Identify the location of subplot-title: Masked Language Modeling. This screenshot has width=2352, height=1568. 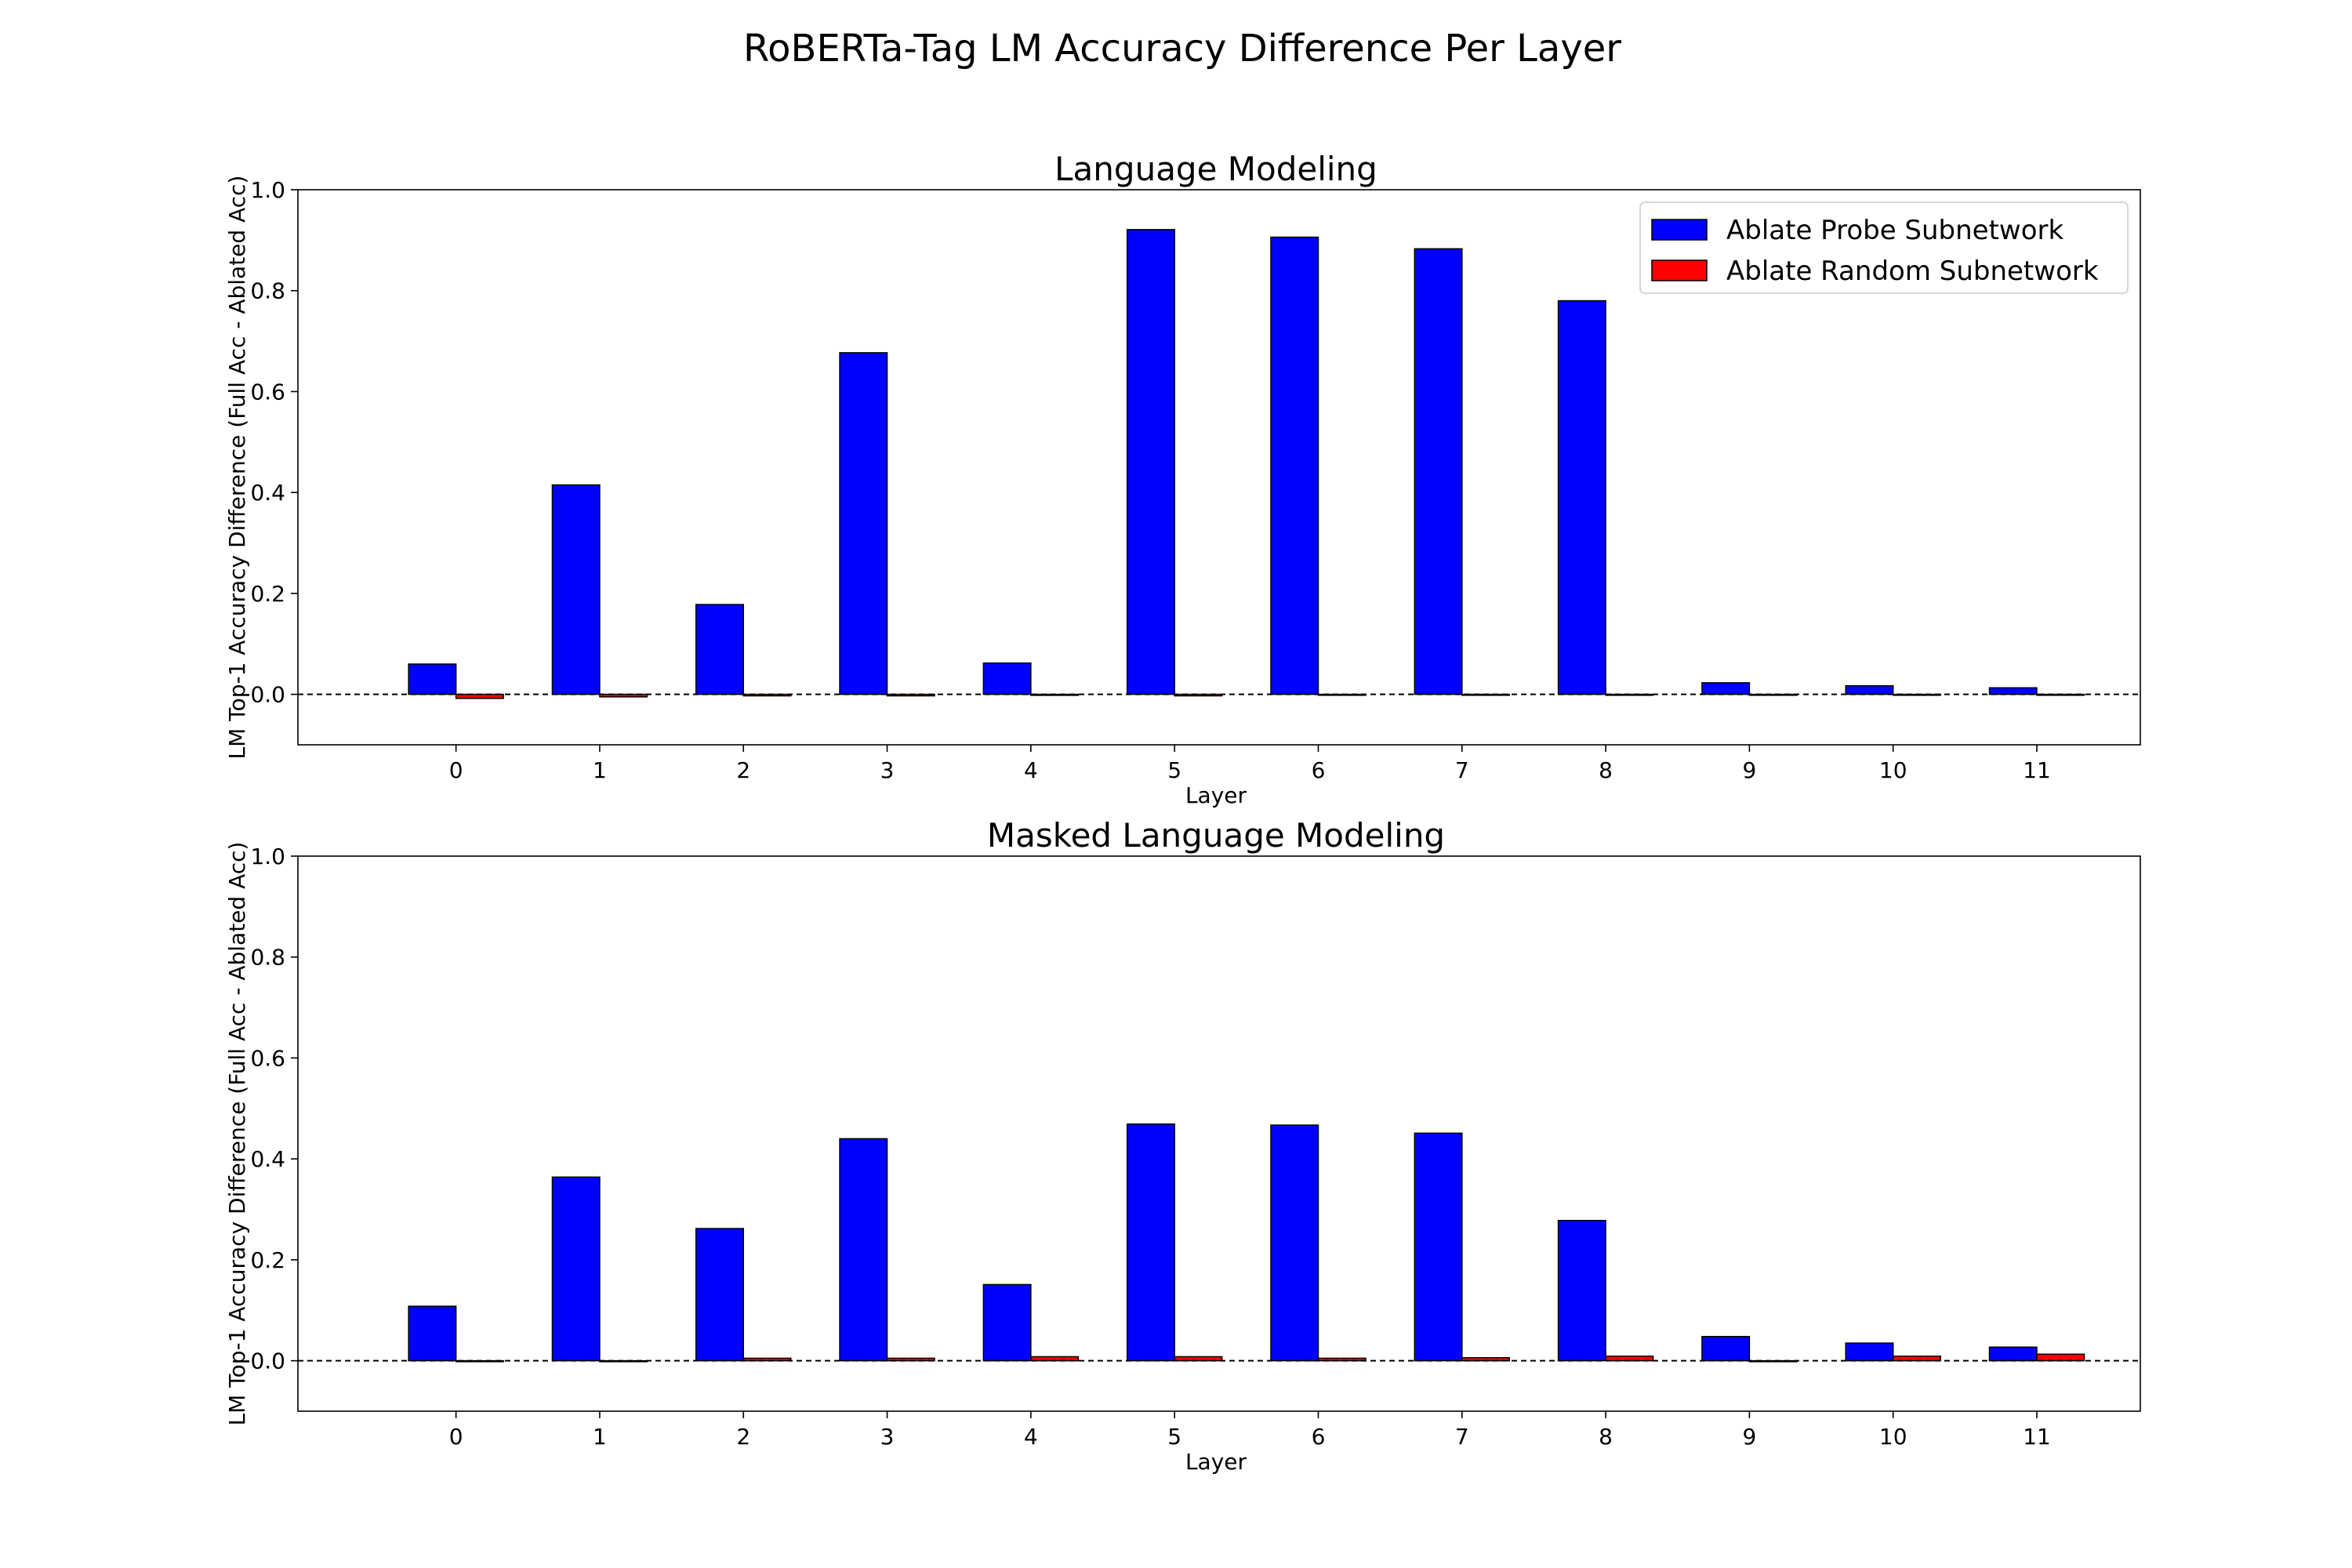
(1216, 835).